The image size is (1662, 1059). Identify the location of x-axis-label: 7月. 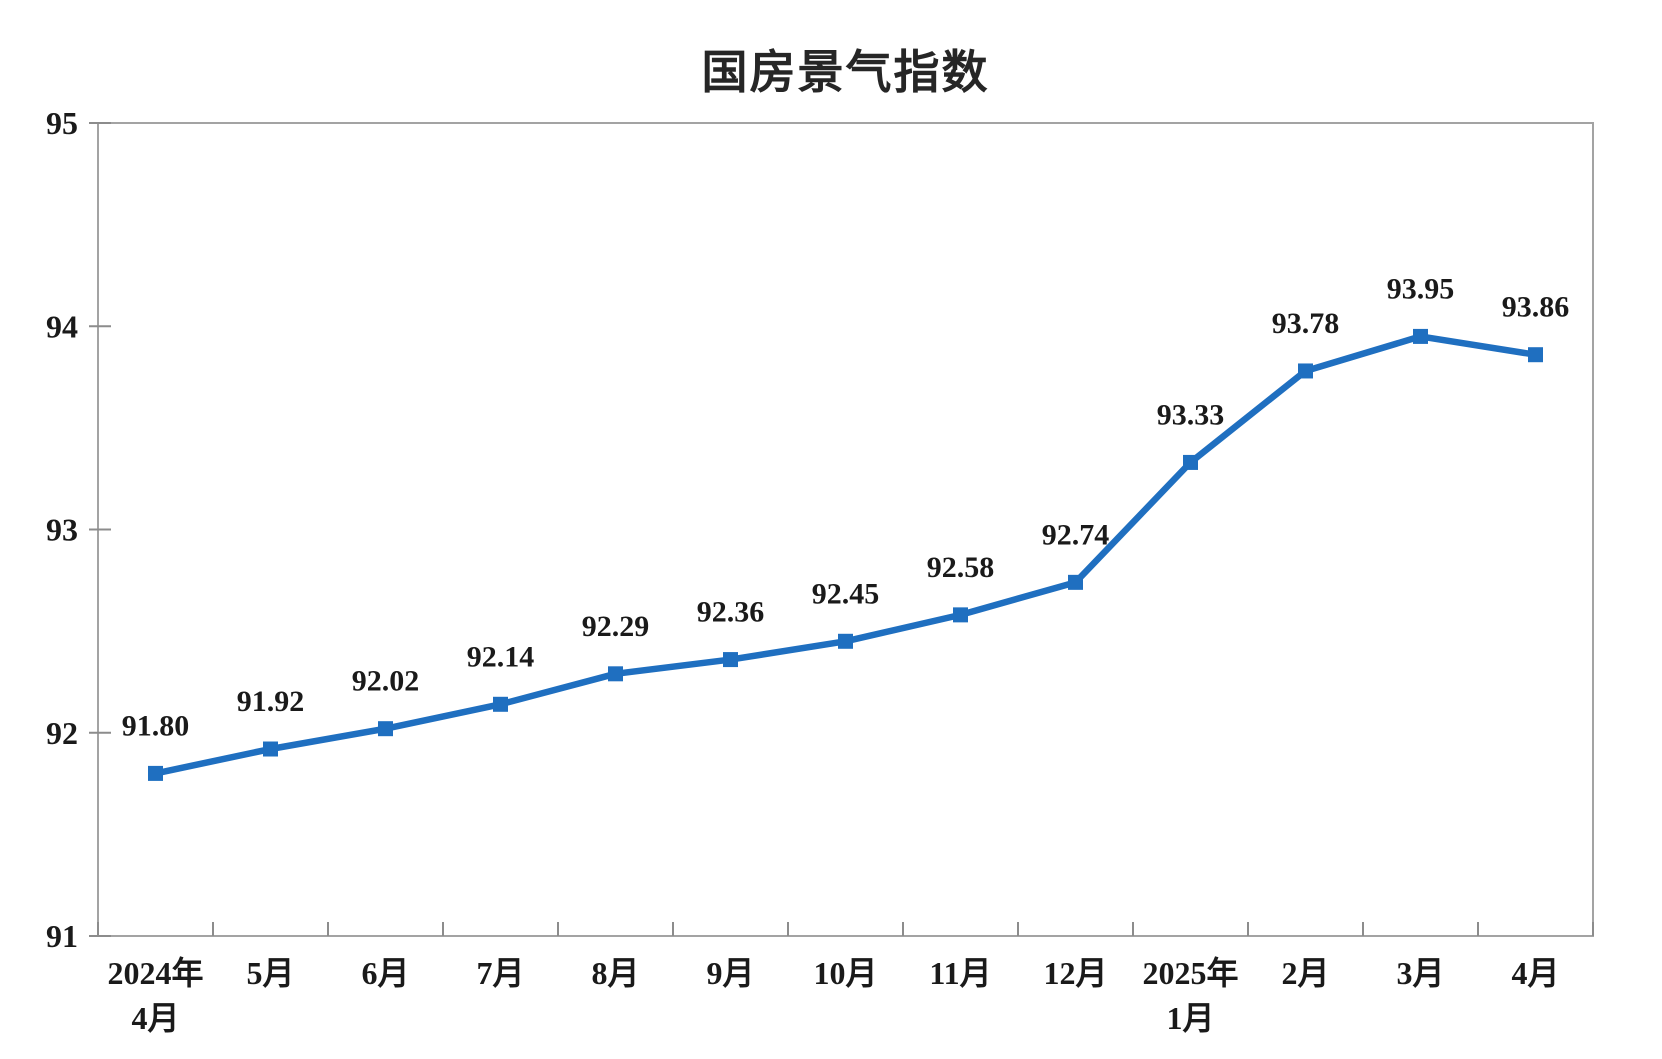
(500, 973).